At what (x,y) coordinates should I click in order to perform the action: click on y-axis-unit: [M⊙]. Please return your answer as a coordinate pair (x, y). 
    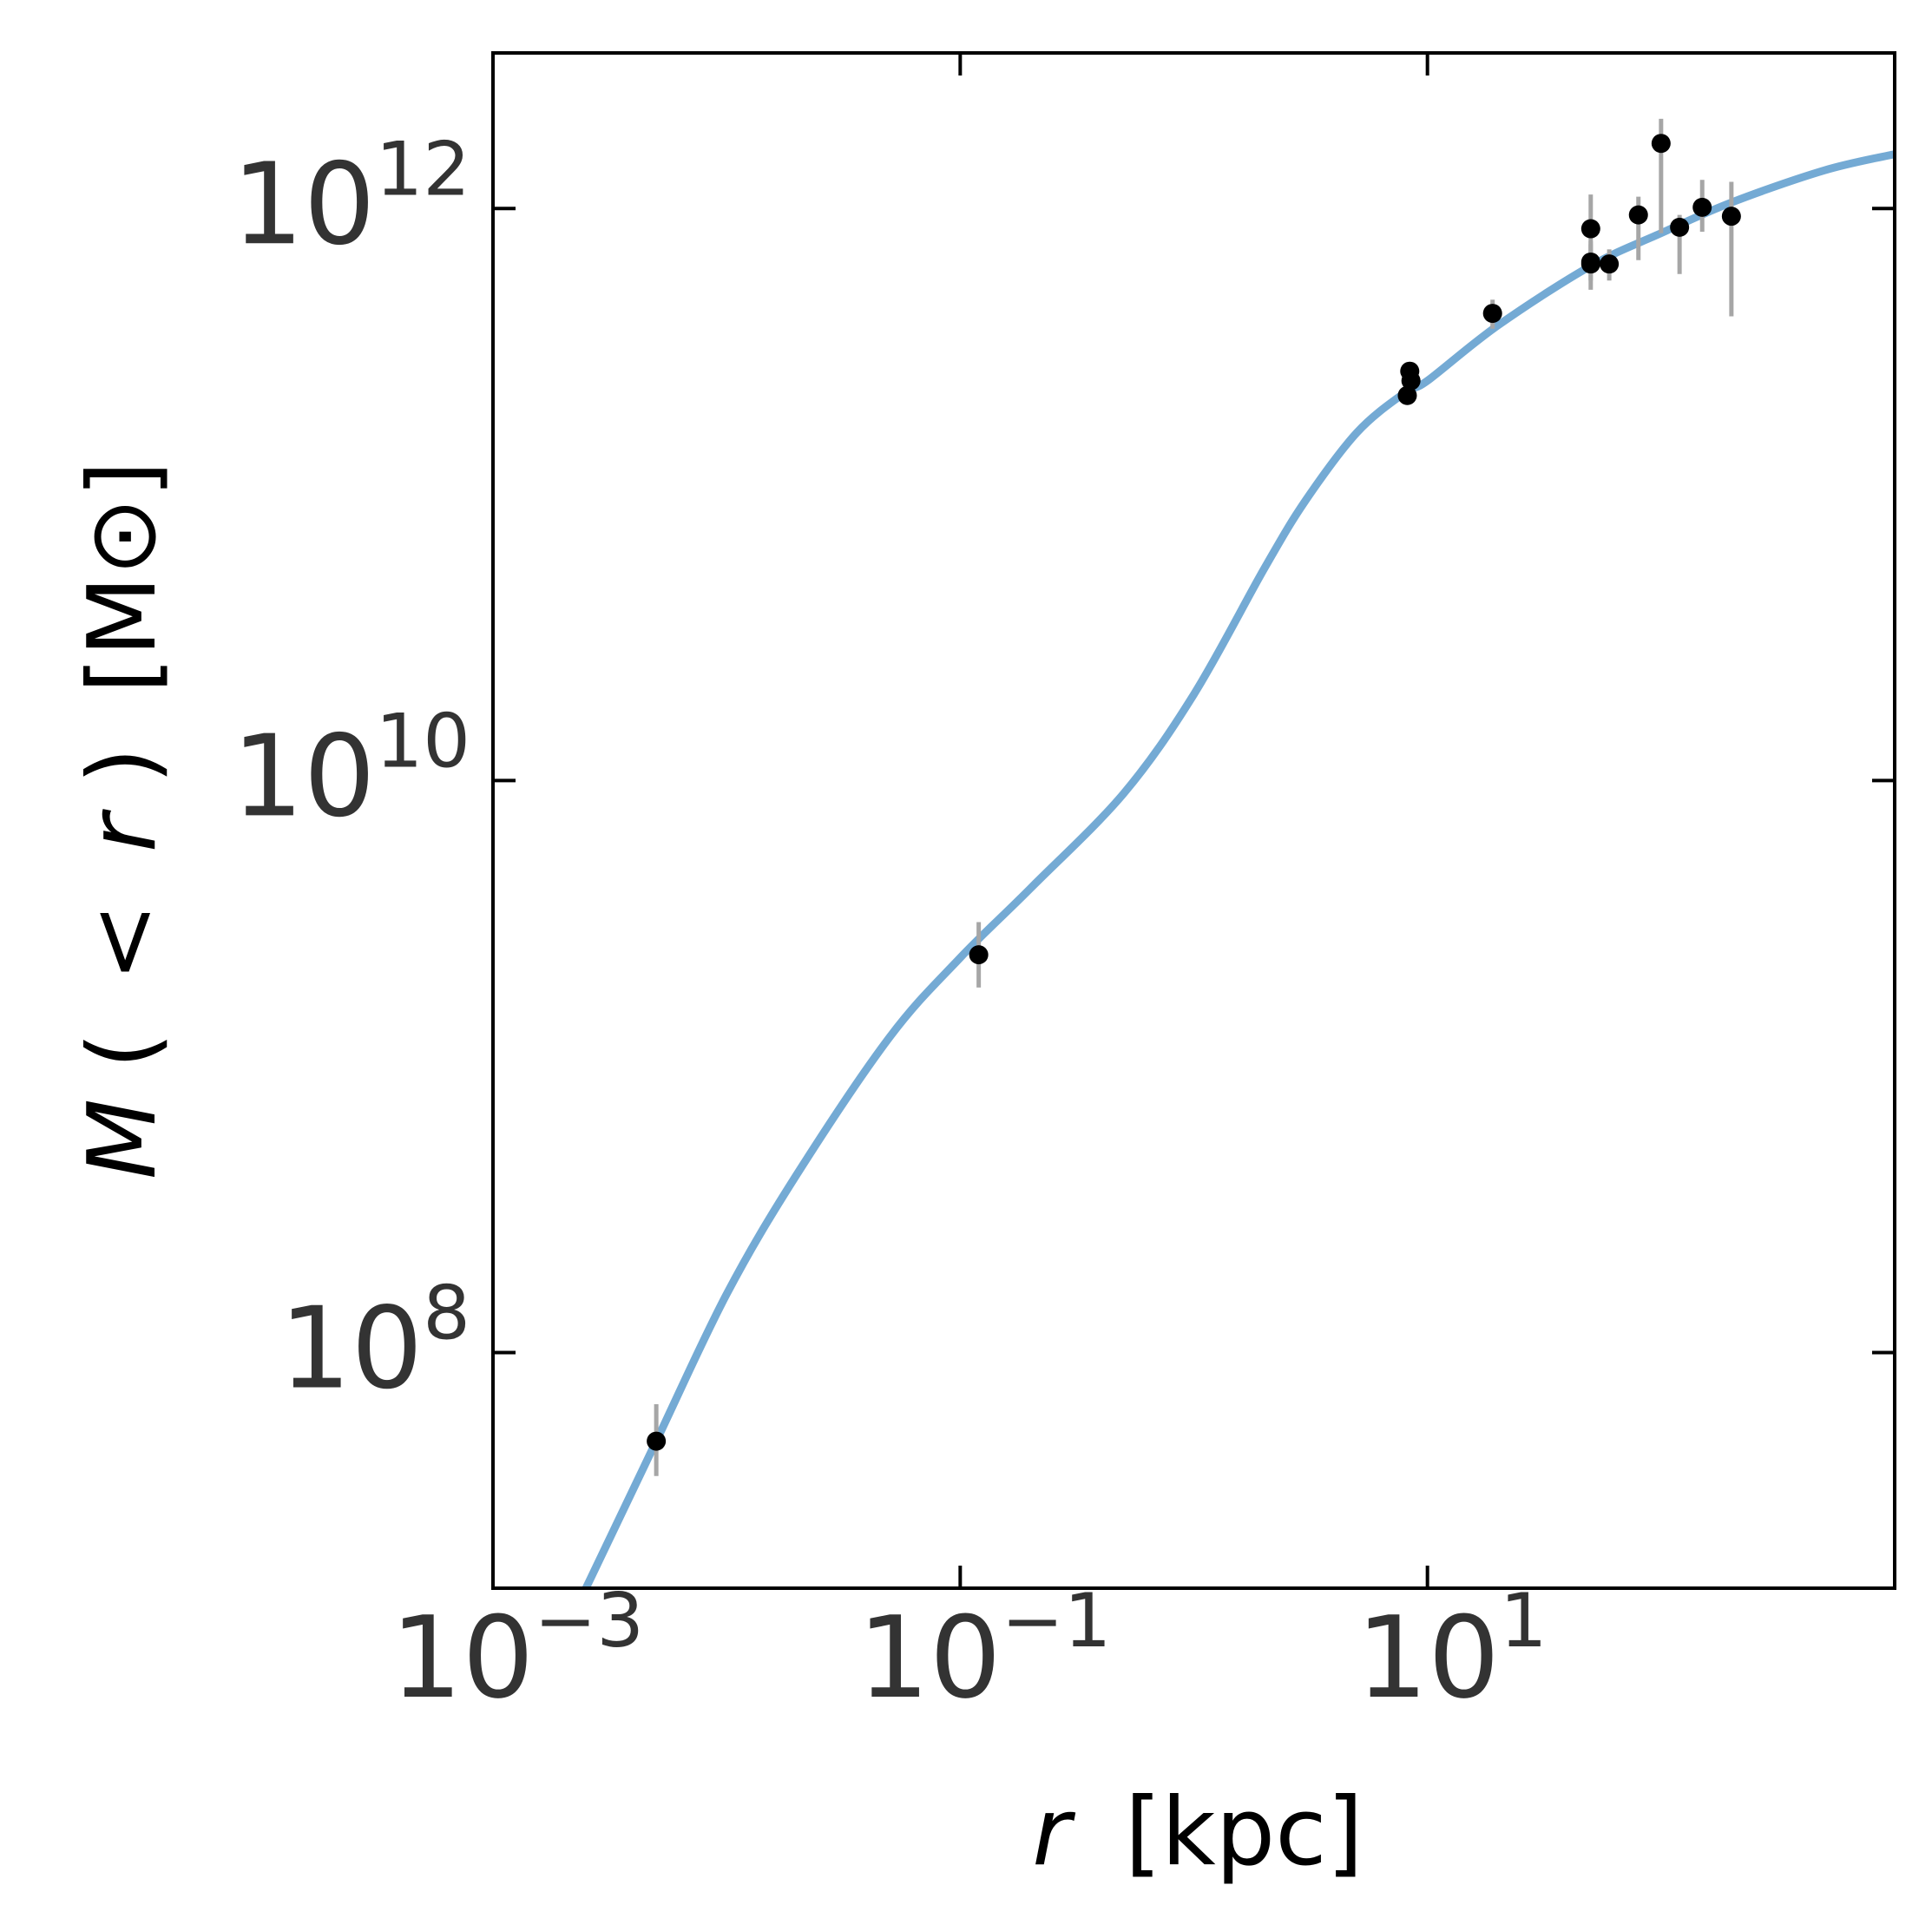
    Looking at the image, I should click on (123, 577).